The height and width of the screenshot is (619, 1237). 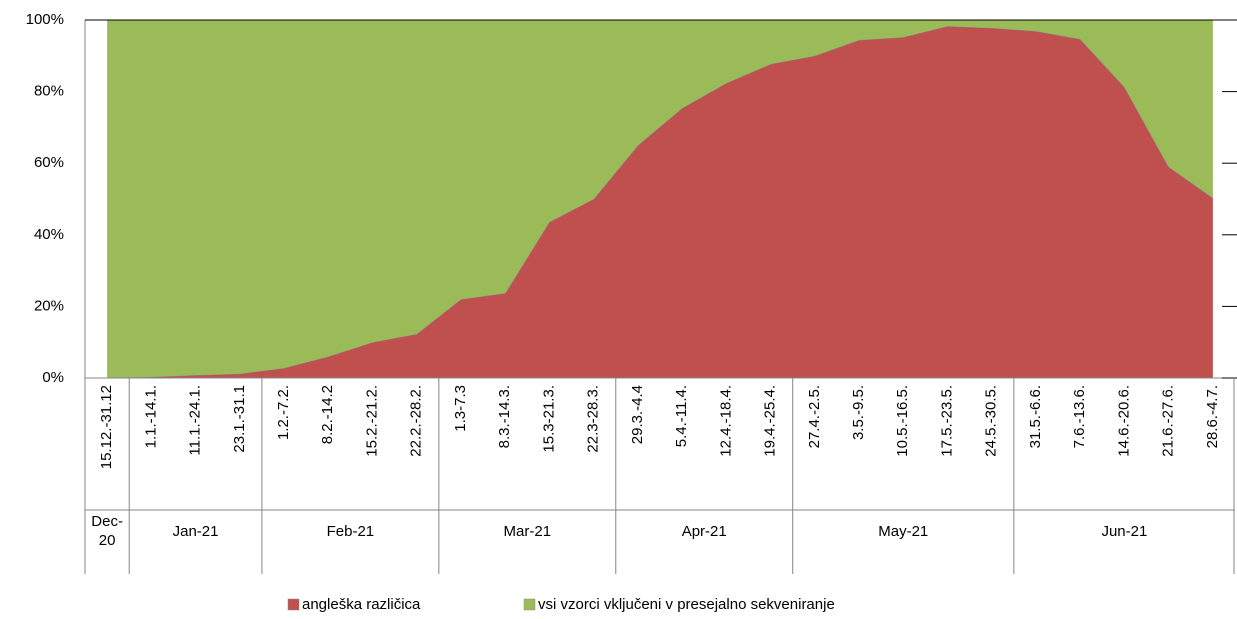 I want to click on x-tick-label: 22.2.-28.2., so click(x=416, y=421).